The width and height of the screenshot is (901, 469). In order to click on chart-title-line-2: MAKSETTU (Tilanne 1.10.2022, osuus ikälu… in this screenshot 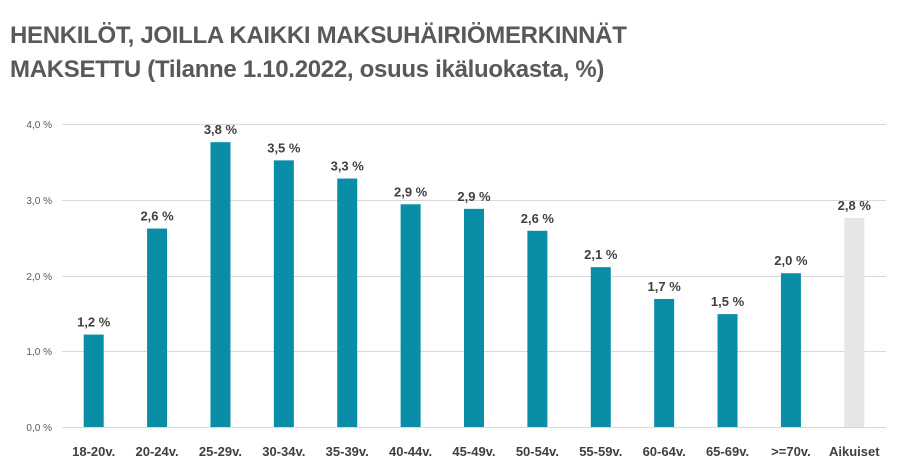, I will do `click(307, 69)`.